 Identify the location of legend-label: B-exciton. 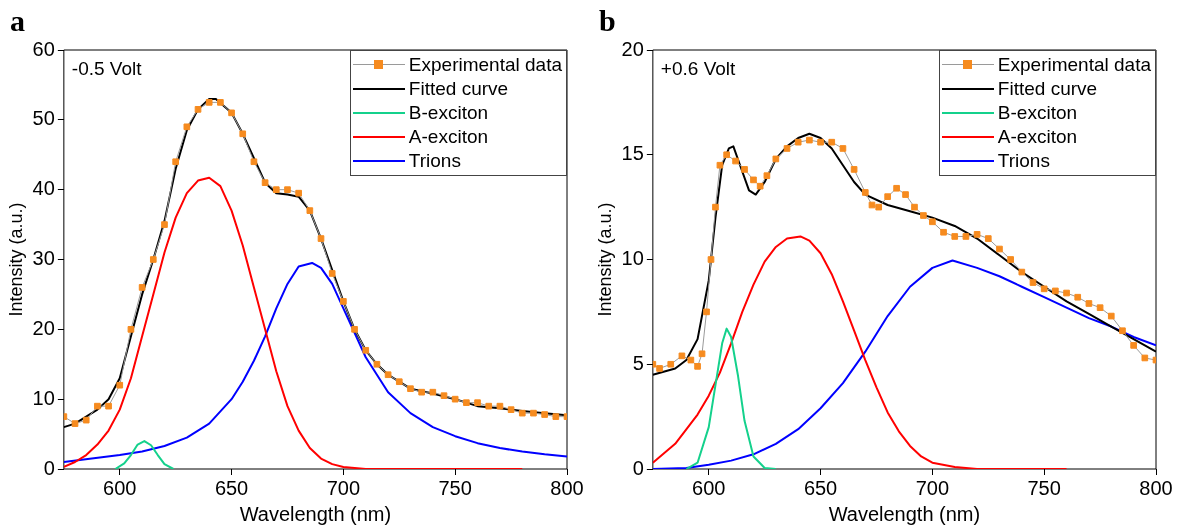
(448, 113).